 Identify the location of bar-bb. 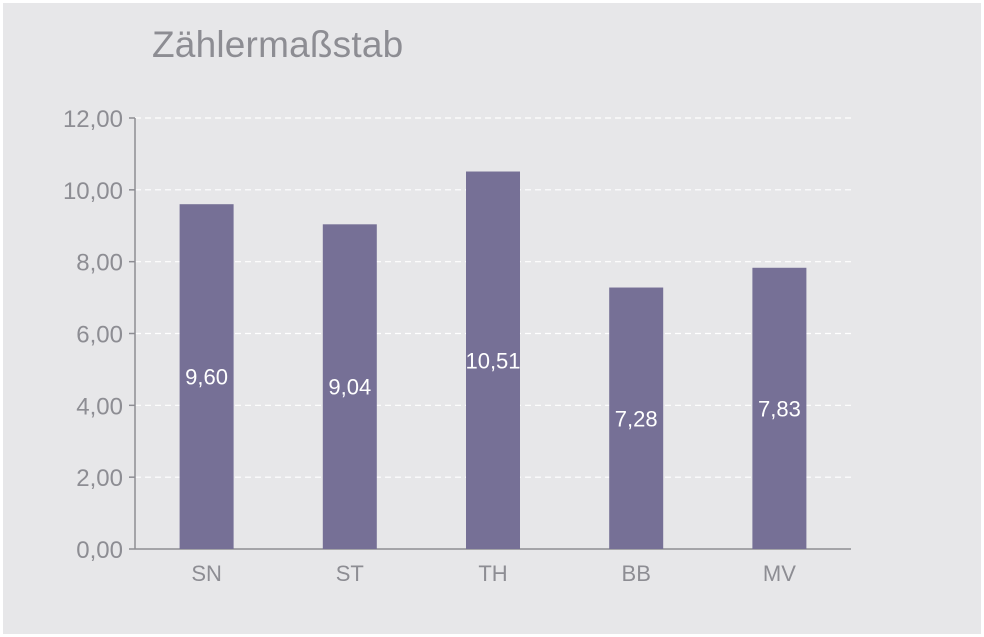
(636, 418).